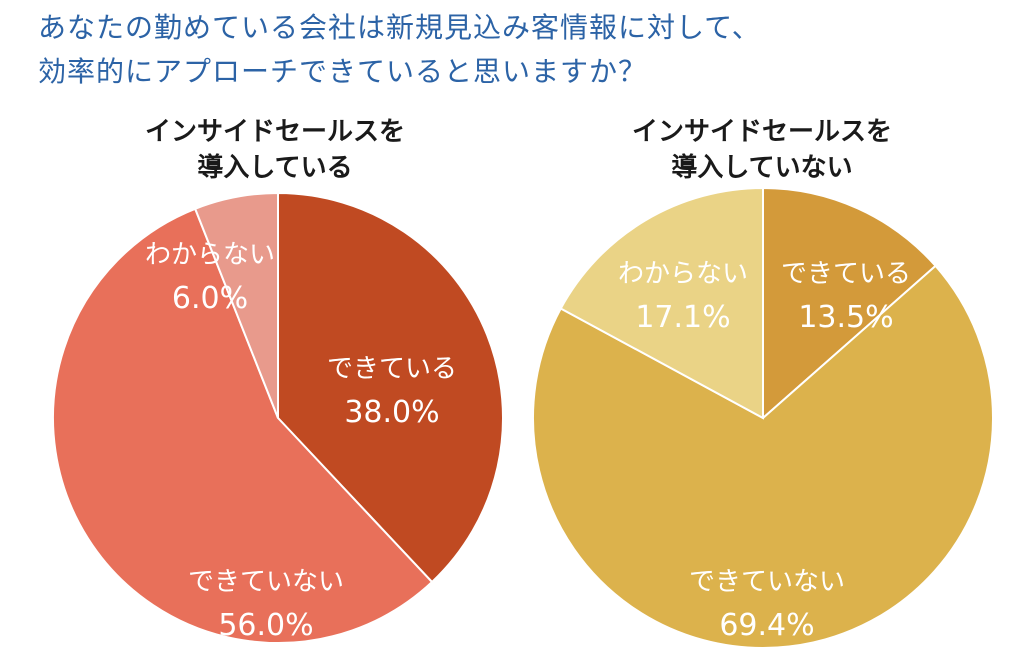 Image resolution: width=1024 pixels, height=658 pixels. I want to click on title-line-1: あなたの勤めている会社は新規見込み客情報に対して、, so click(399, 27).